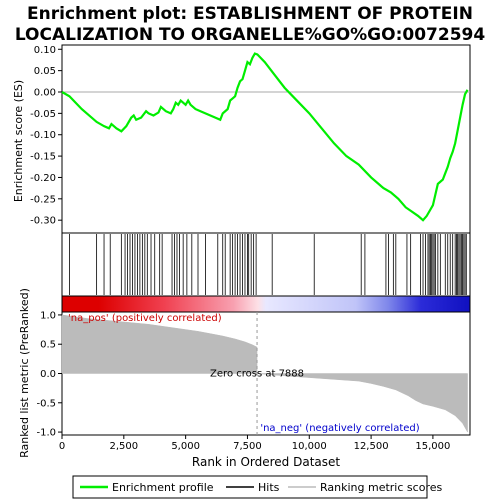 The width and height of the screenshot is (500, 500). What do you see at coordinates (43, 221) in the screenshot?
I see `es-y-tick-label: -0.30` at bounding box center [43, 221].